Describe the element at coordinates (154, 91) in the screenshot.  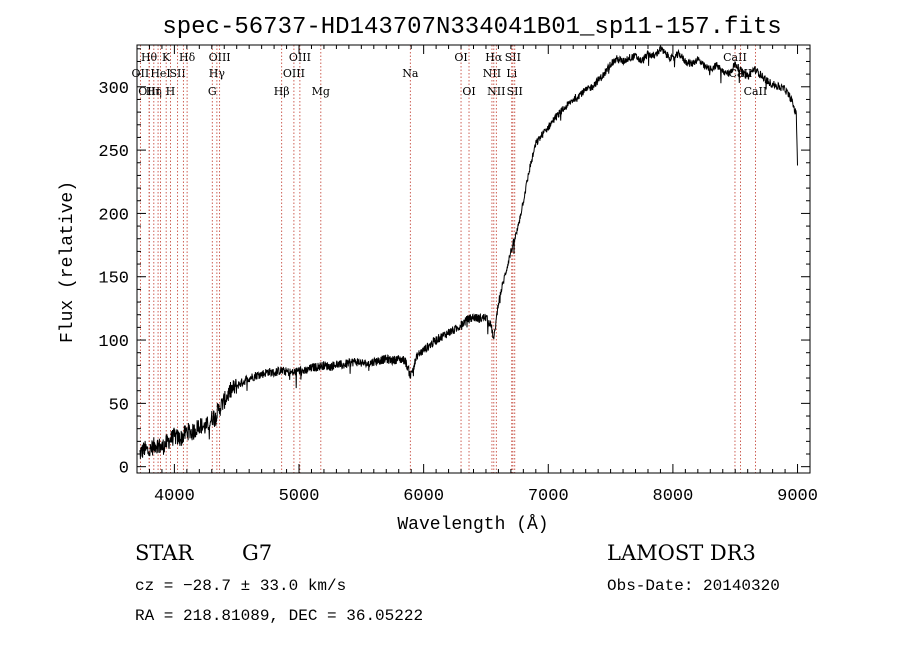
I see `line-label: Hη` at that location.